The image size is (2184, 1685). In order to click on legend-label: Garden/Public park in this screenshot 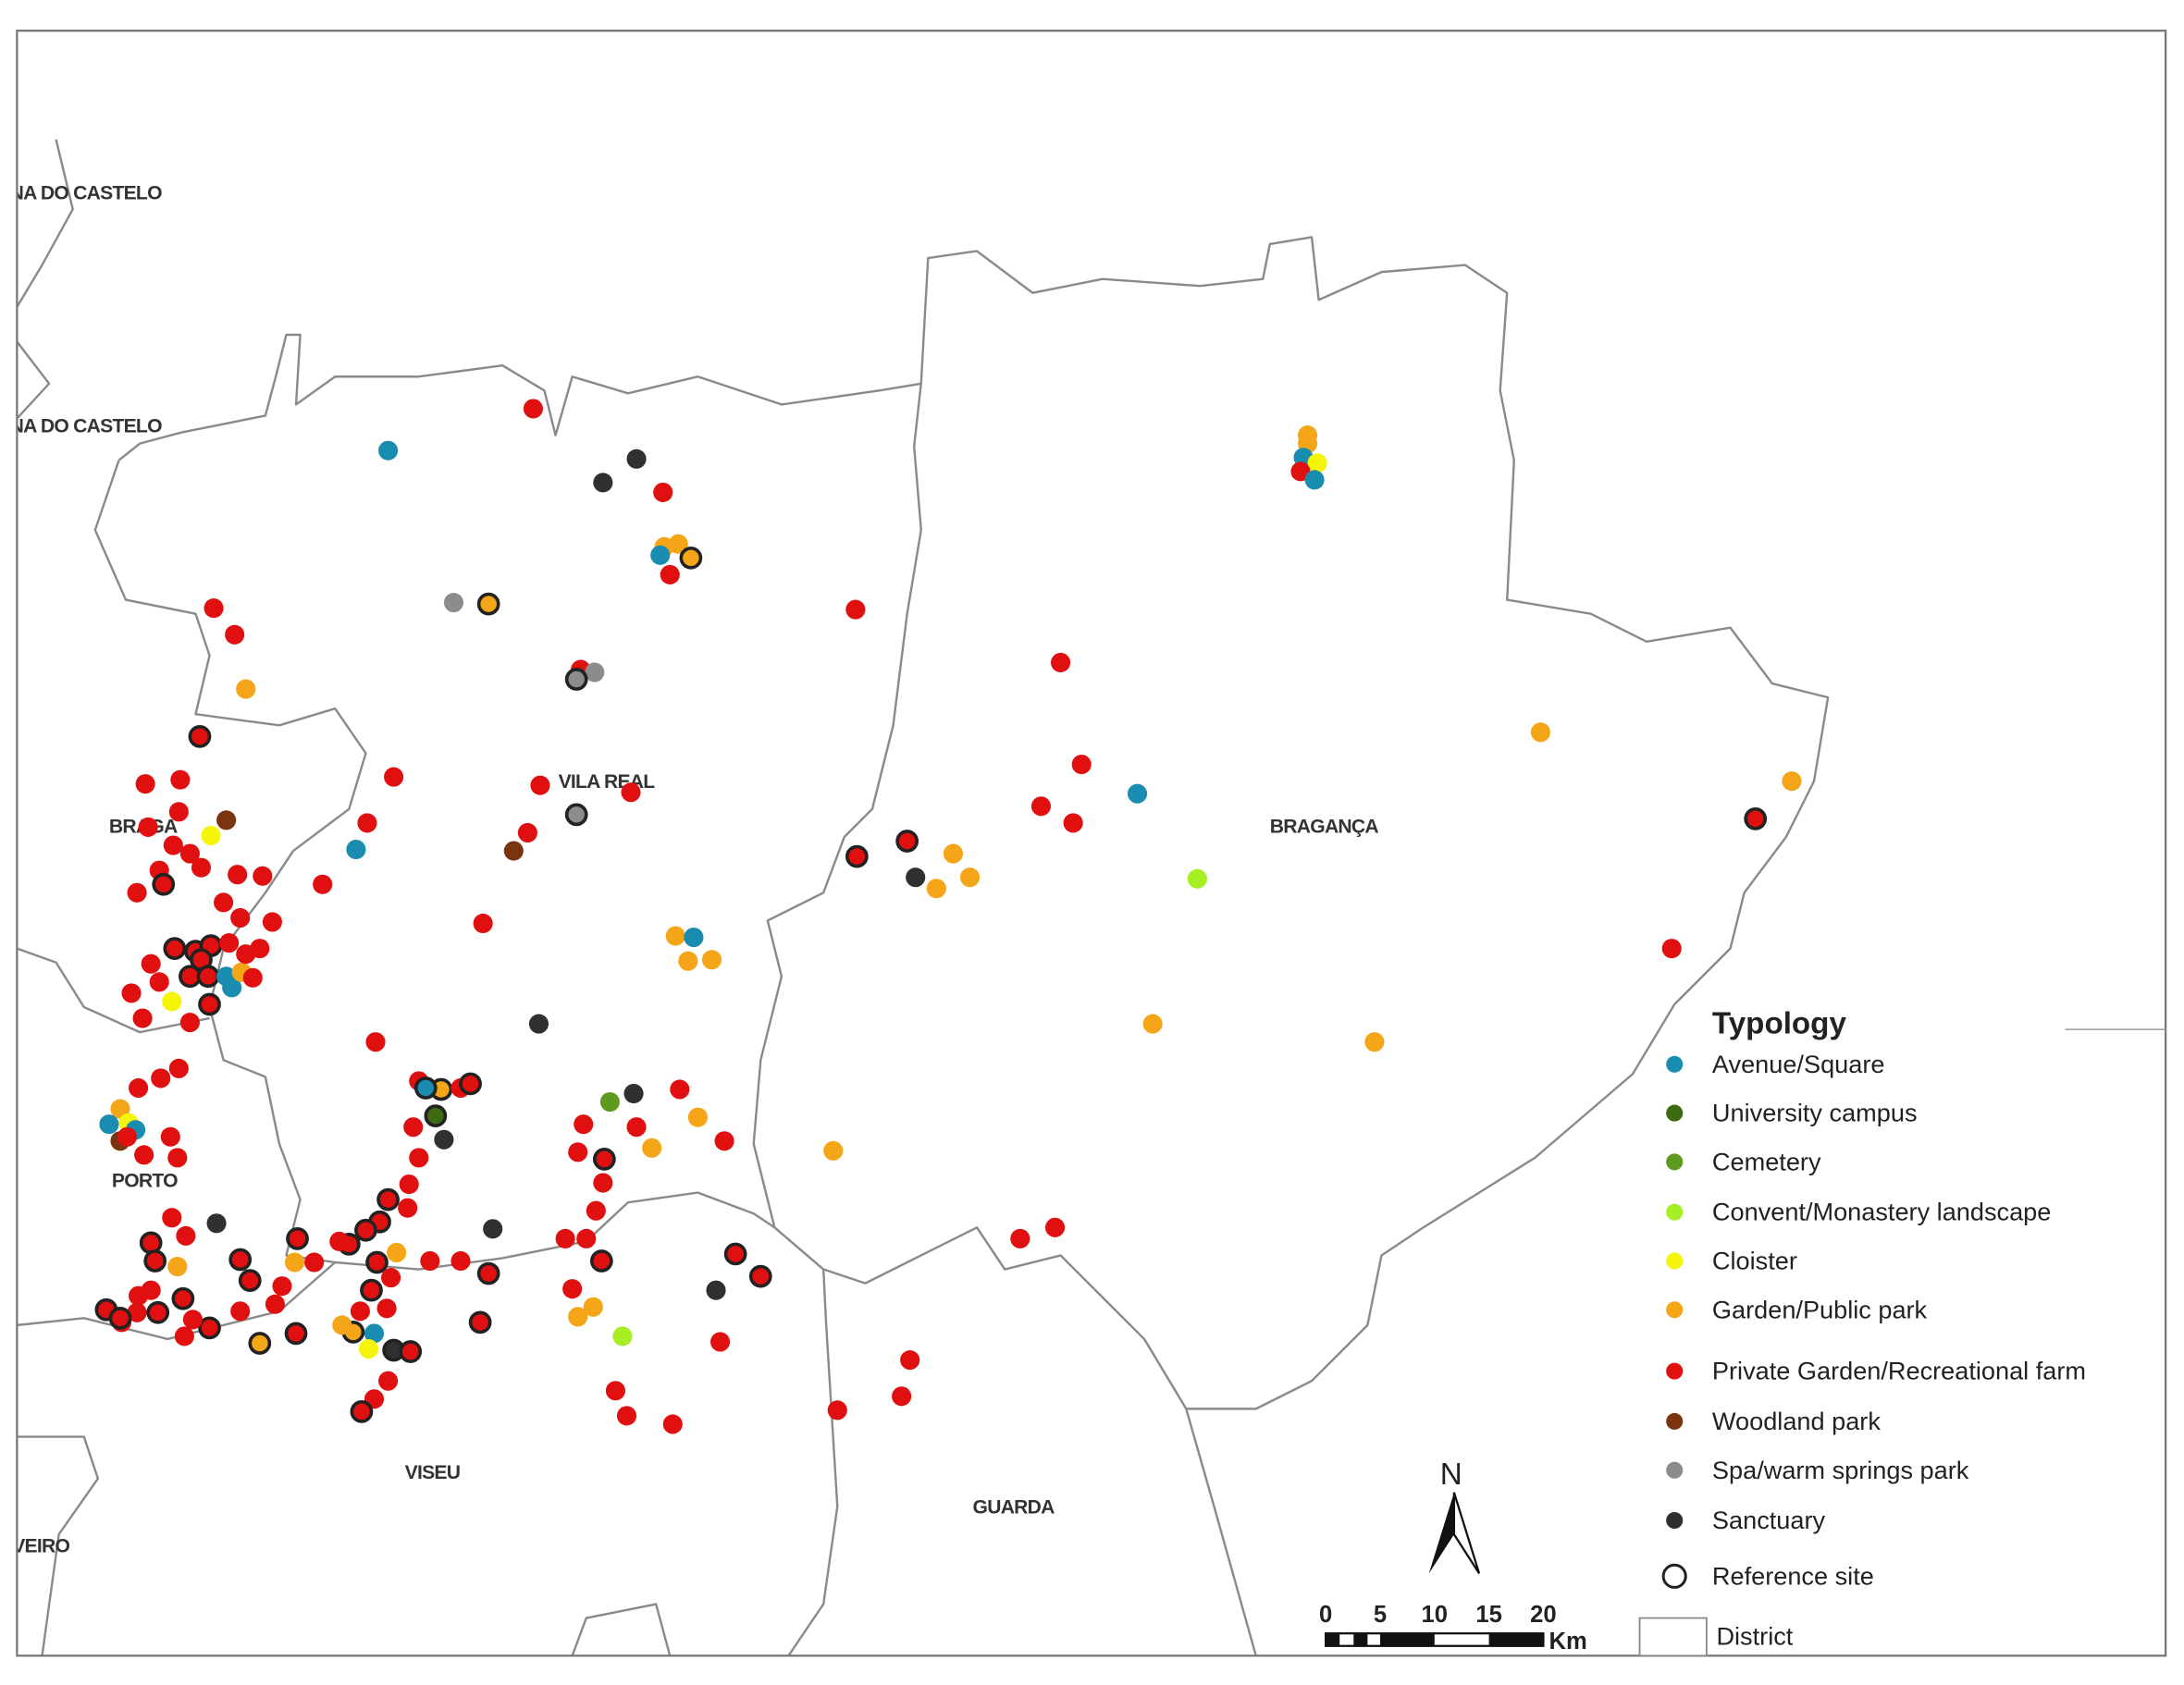, I will do `click(1820, 1309)`.